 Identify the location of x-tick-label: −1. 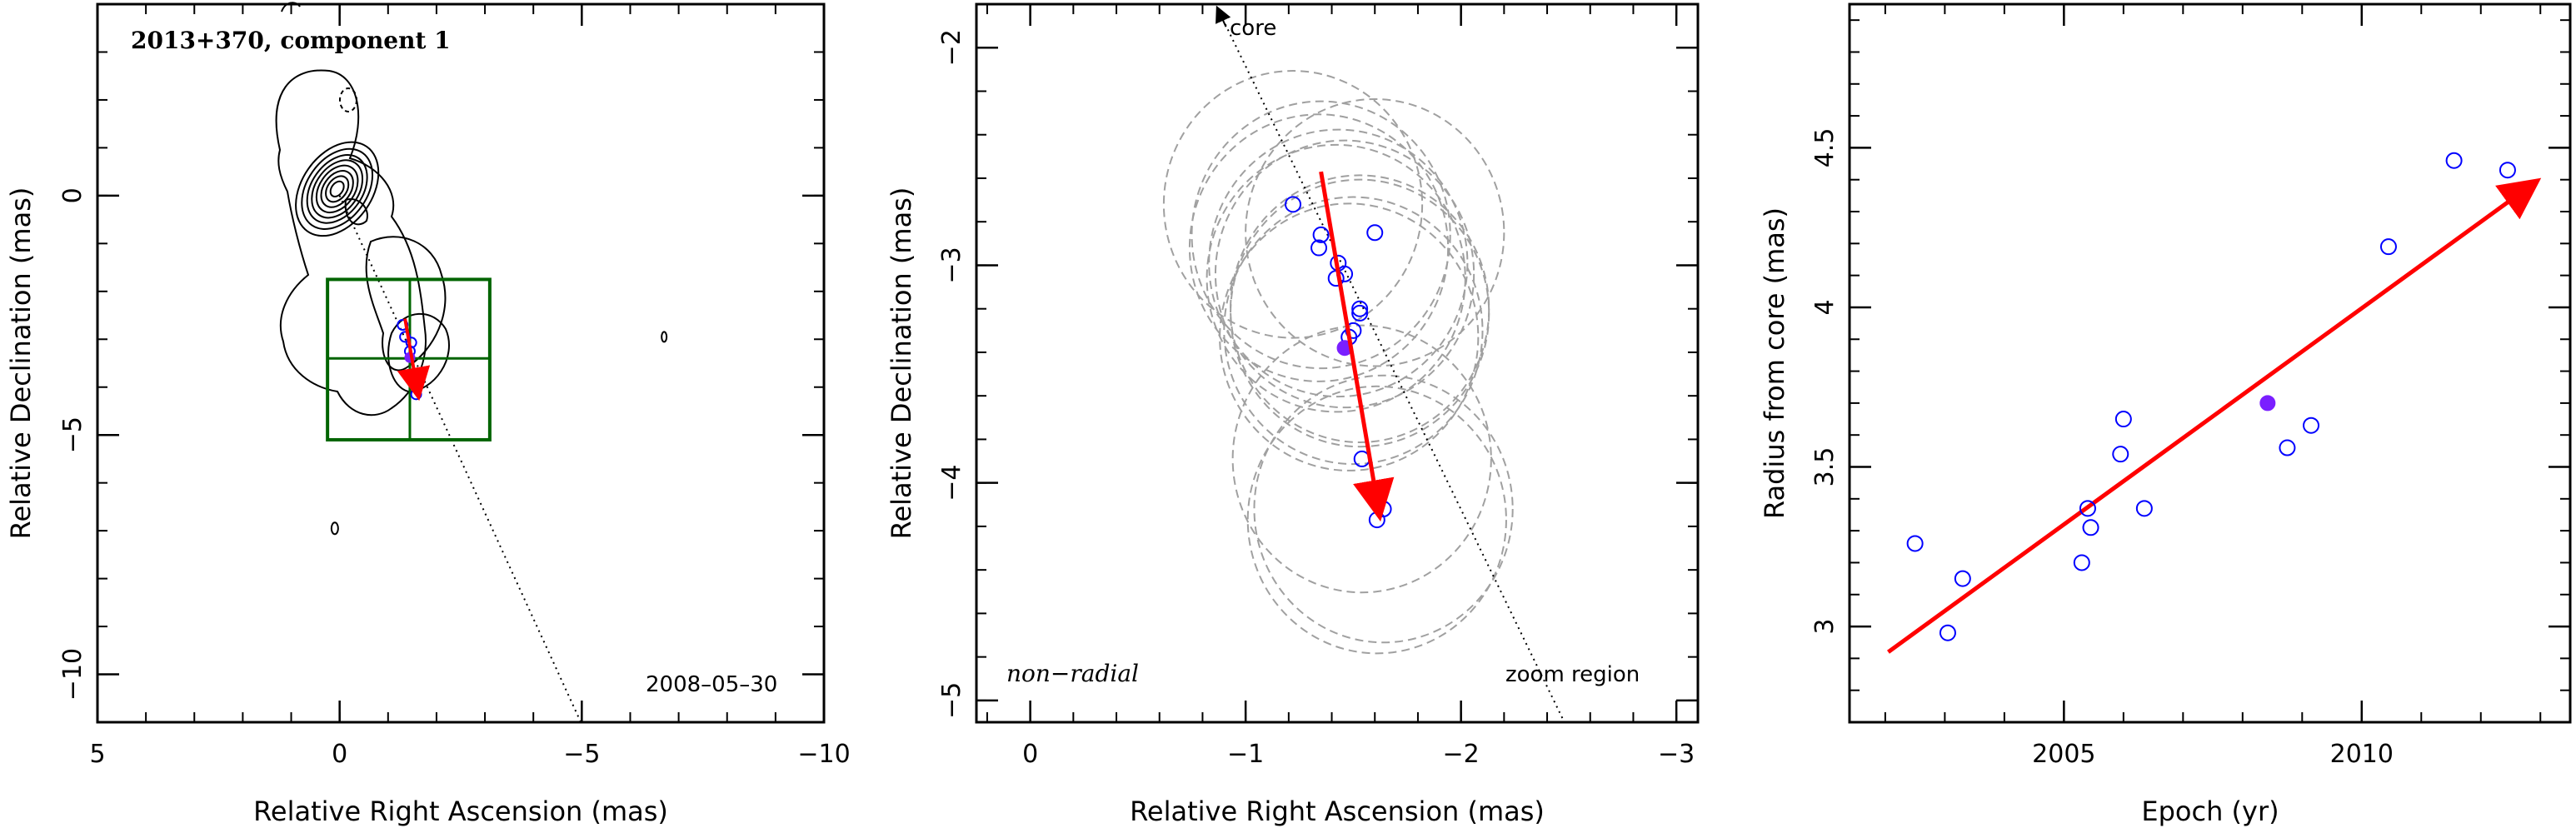
(1245, 754).